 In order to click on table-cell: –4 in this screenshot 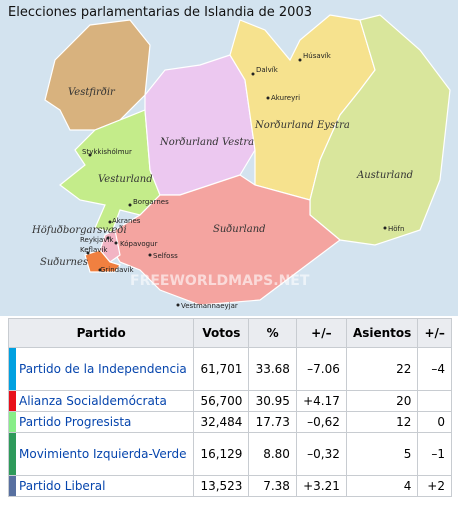, I will do `click(434, 369)`.